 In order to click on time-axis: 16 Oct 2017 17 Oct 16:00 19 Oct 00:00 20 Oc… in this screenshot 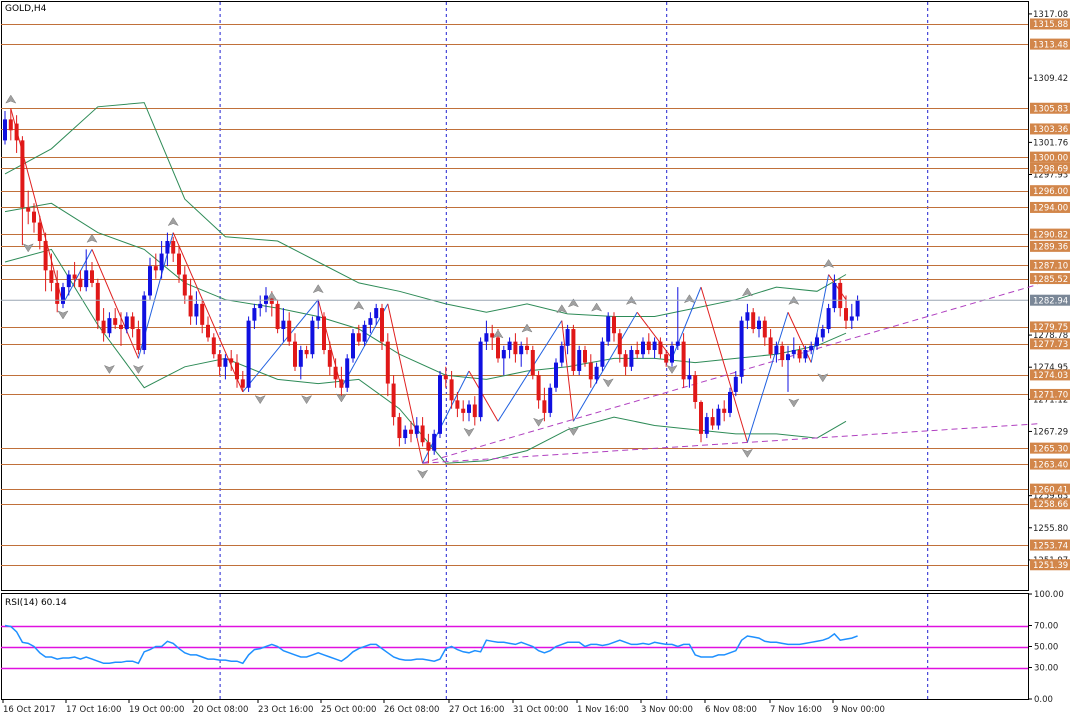, I will do `click(443, 707)`.